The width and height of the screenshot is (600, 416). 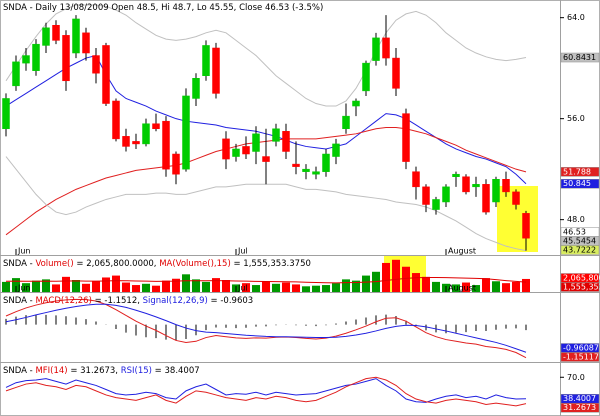 What do you see at coordinates (581, 348) in the screenshot?
I see `value-box-label: -0.96087` at bounding box center [581, 348].